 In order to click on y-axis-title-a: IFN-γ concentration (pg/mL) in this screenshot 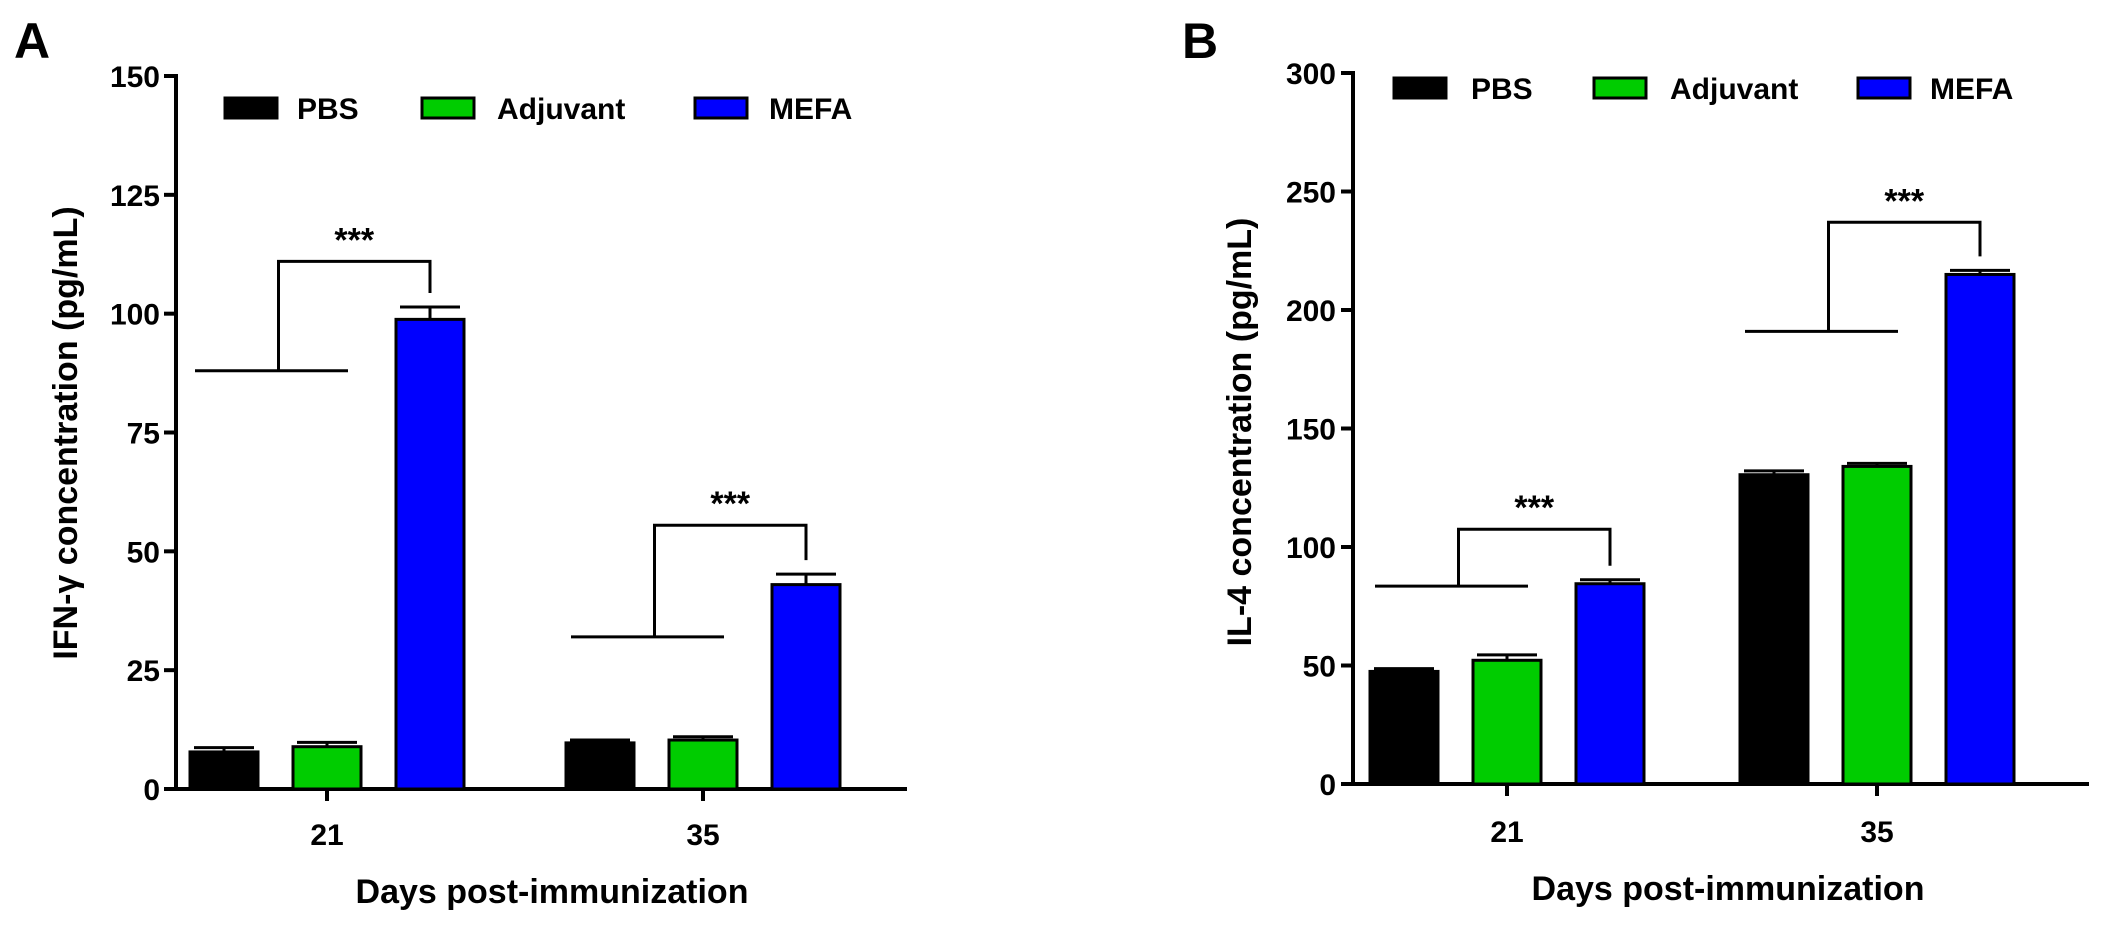, I will do `click(66, 432)`.